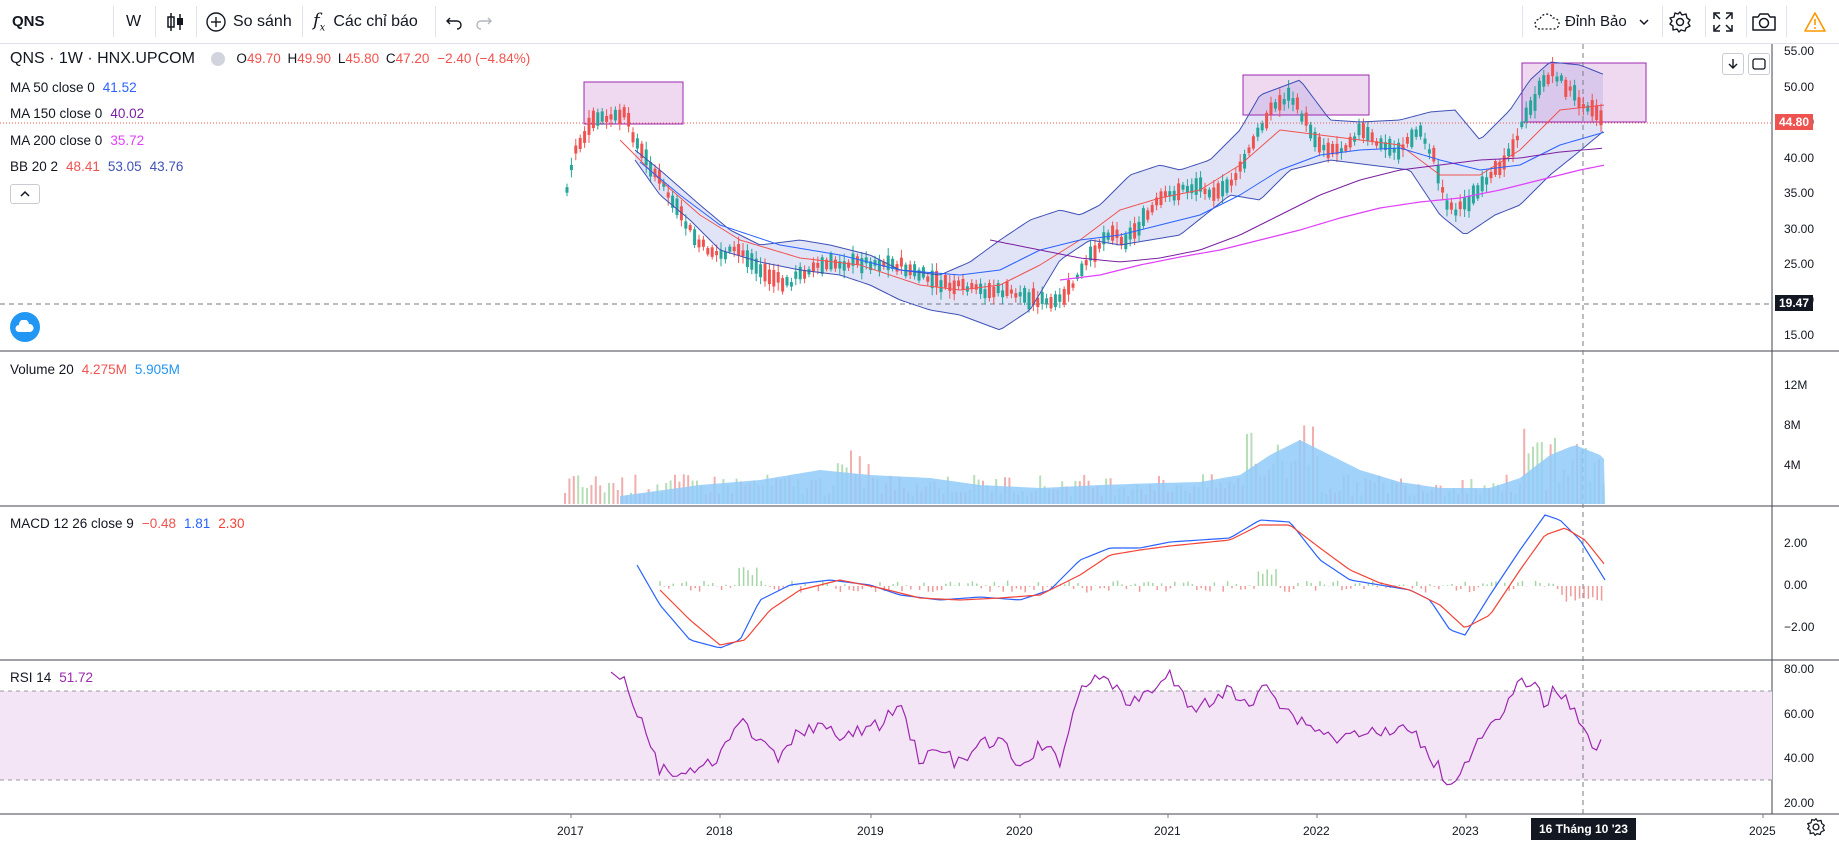 This screenshot has height=850, width=1839. What do you see at coordinates (1764, 21) in the screenshot?
I see `snapshot-button` at bounding box center [1764, 21].